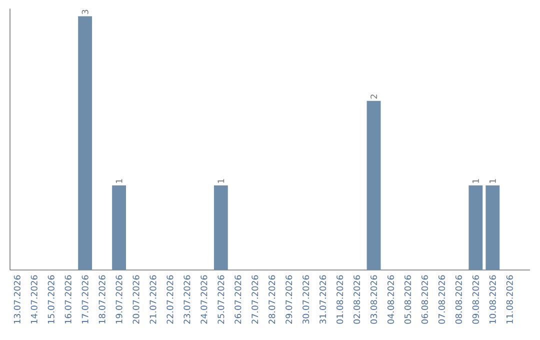 Image resolution: width=540 pixels, height=340 pixels. Describe the element at coordinates (340, 299) in the screenshot. I see `x-tick-label: 01.08.2026` at that location.